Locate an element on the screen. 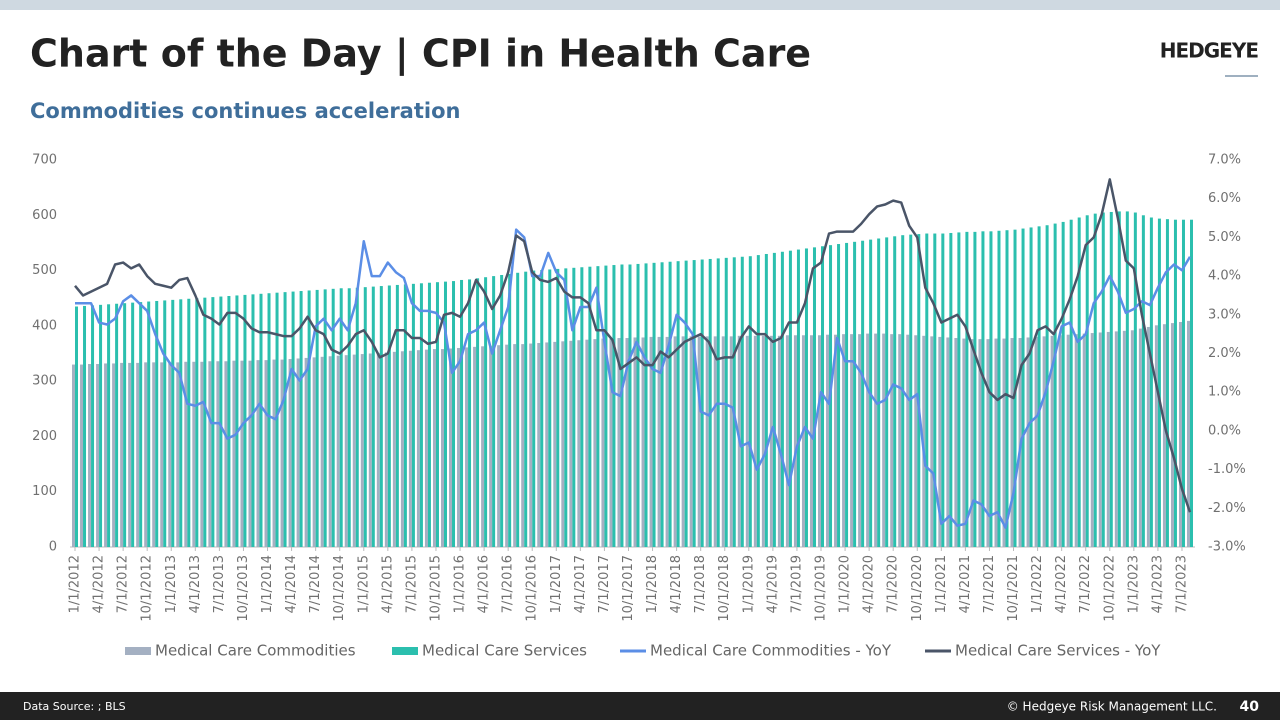  legend-label: Medical Care Services is located at coordinates (504, 651).